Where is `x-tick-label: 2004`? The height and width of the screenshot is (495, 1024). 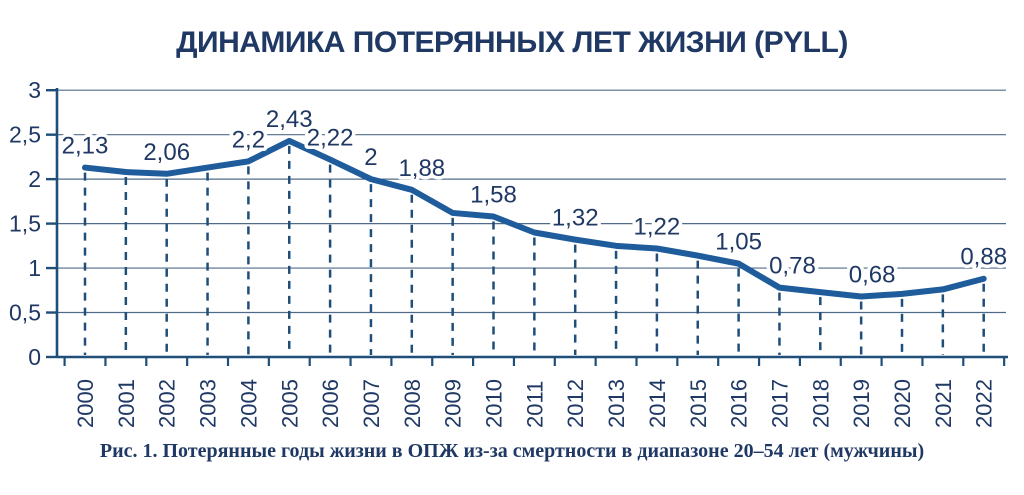 x-tick-label: 2004 is located at coordinates (248, 403).